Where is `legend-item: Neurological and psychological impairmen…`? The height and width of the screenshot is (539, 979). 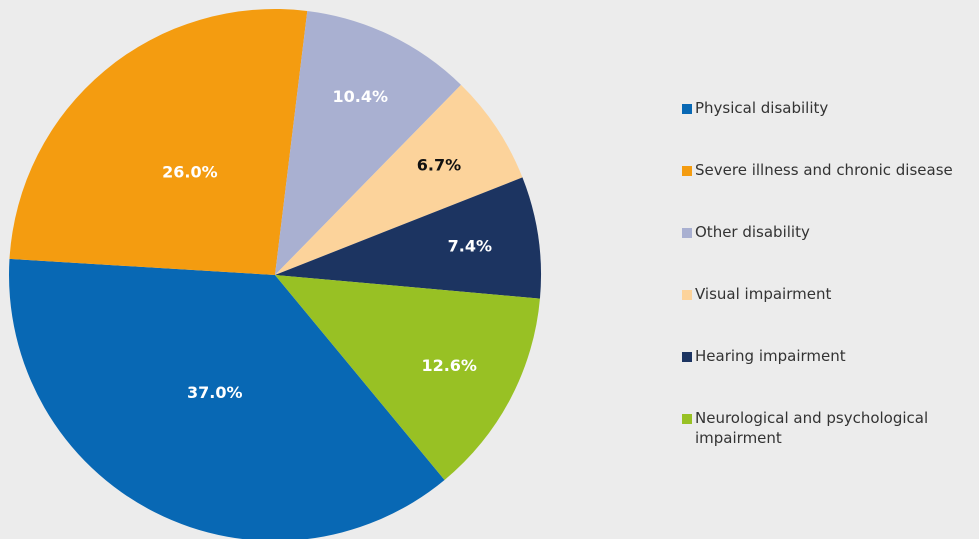
legend-item: Neurological and psychological impairmen… is located at coordinates (830, 439).